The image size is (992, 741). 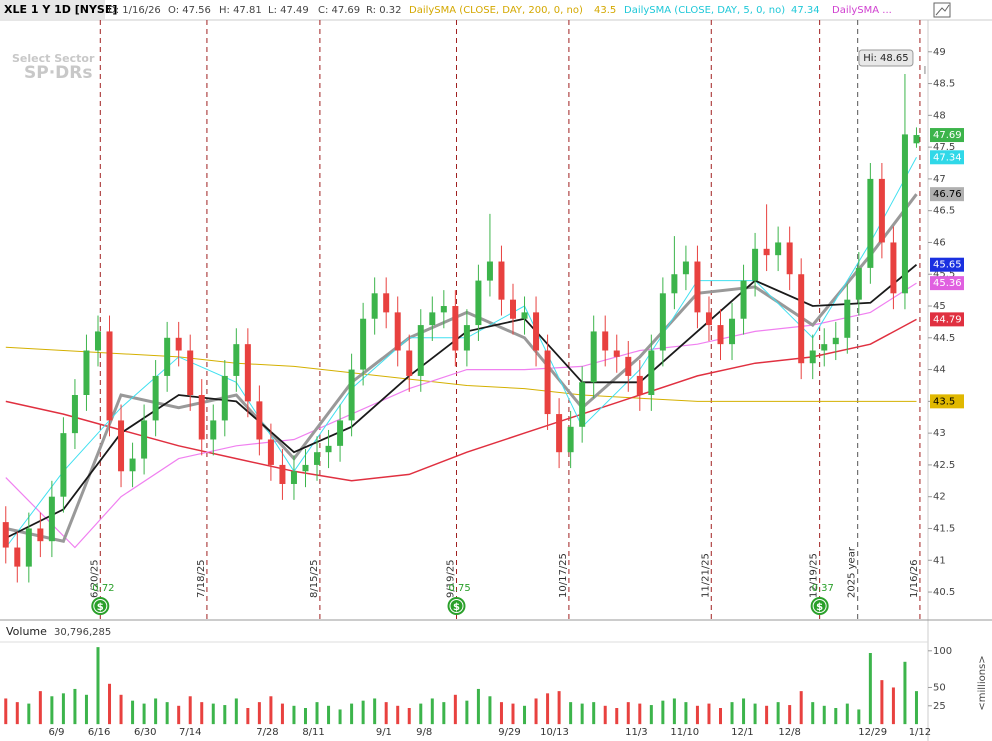 What do you see at coordinates (314, 578) in the screenshot?
I see `period-label: 8/15/25` at bounding box center [314, 578].